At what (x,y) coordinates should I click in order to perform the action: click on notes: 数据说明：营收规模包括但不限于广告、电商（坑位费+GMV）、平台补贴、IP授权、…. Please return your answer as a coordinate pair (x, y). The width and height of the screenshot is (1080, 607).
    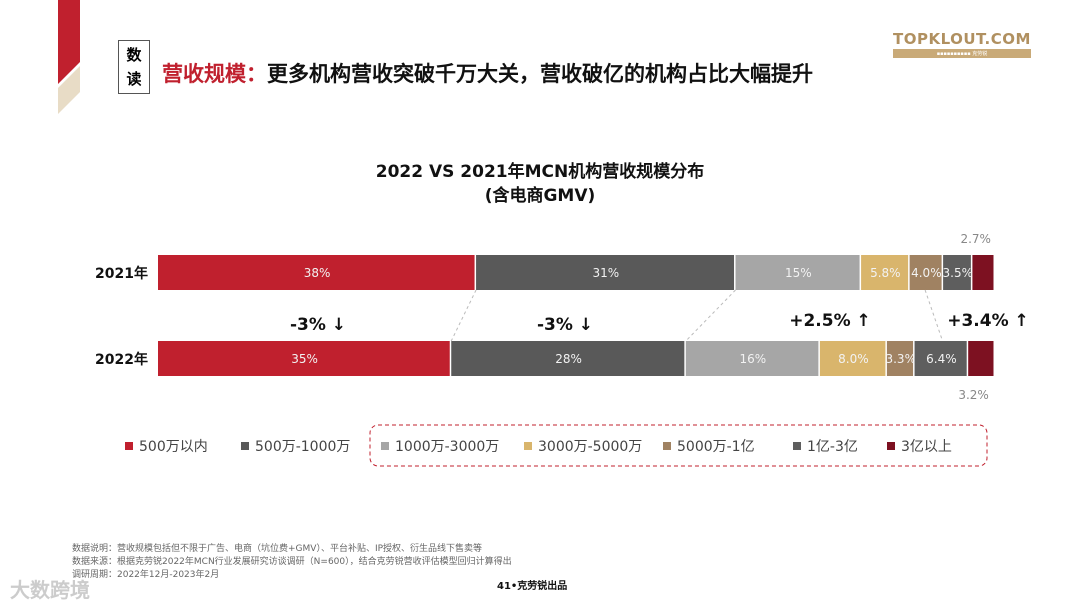
    Looking at the image, I should click on (292, 562).